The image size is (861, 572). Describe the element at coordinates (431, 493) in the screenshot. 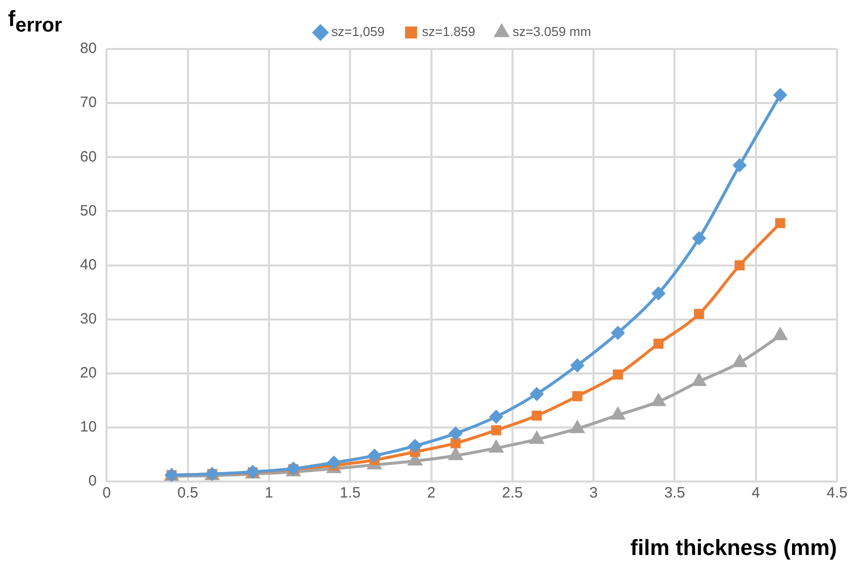

I see `x-tick-label: 2` at that location.